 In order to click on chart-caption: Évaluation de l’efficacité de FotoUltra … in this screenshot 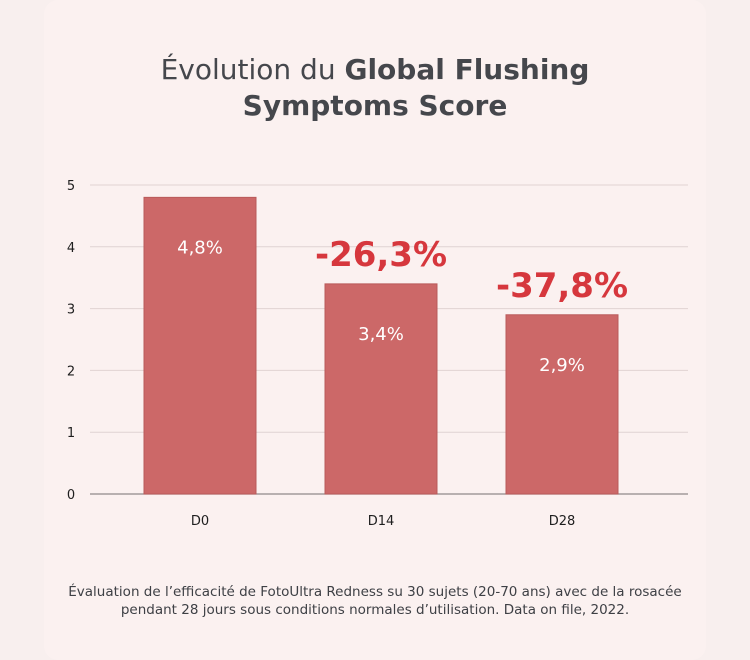, I will do `click(375, 601)`.